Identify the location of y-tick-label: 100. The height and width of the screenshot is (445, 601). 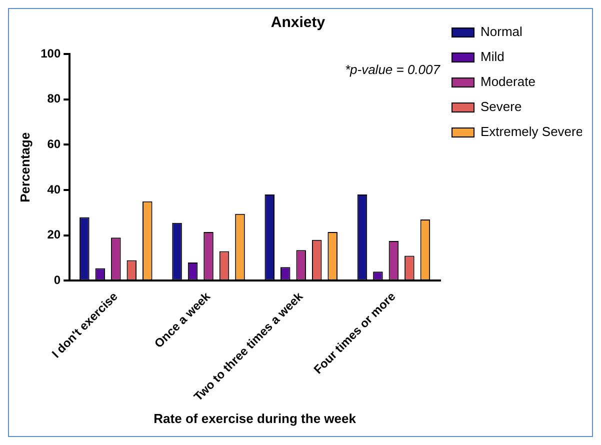
(50, 53).